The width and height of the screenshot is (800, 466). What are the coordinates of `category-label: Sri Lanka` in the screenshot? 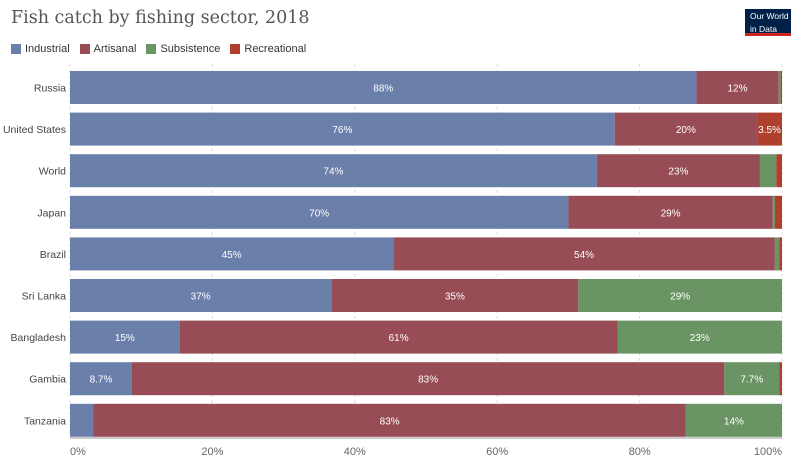 It's located at (44, 297).